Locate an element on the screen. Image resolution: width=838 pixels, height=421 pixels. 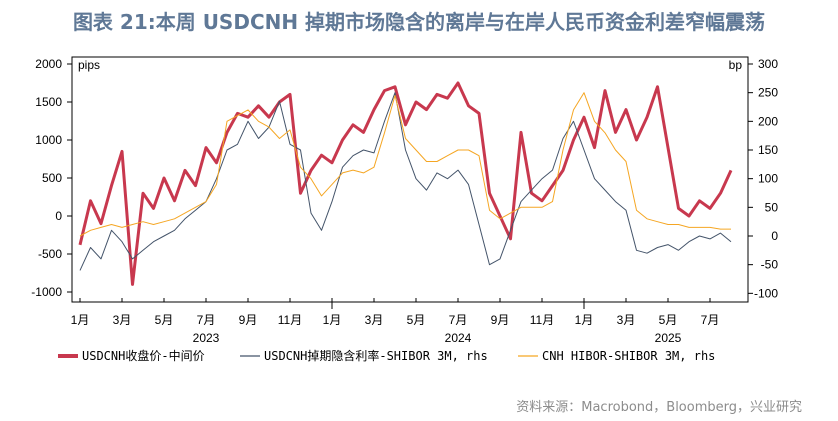
source-note: 资料来源：Macrobond，Bloomberg，兴业研究 is located at coordinates (659, 407).